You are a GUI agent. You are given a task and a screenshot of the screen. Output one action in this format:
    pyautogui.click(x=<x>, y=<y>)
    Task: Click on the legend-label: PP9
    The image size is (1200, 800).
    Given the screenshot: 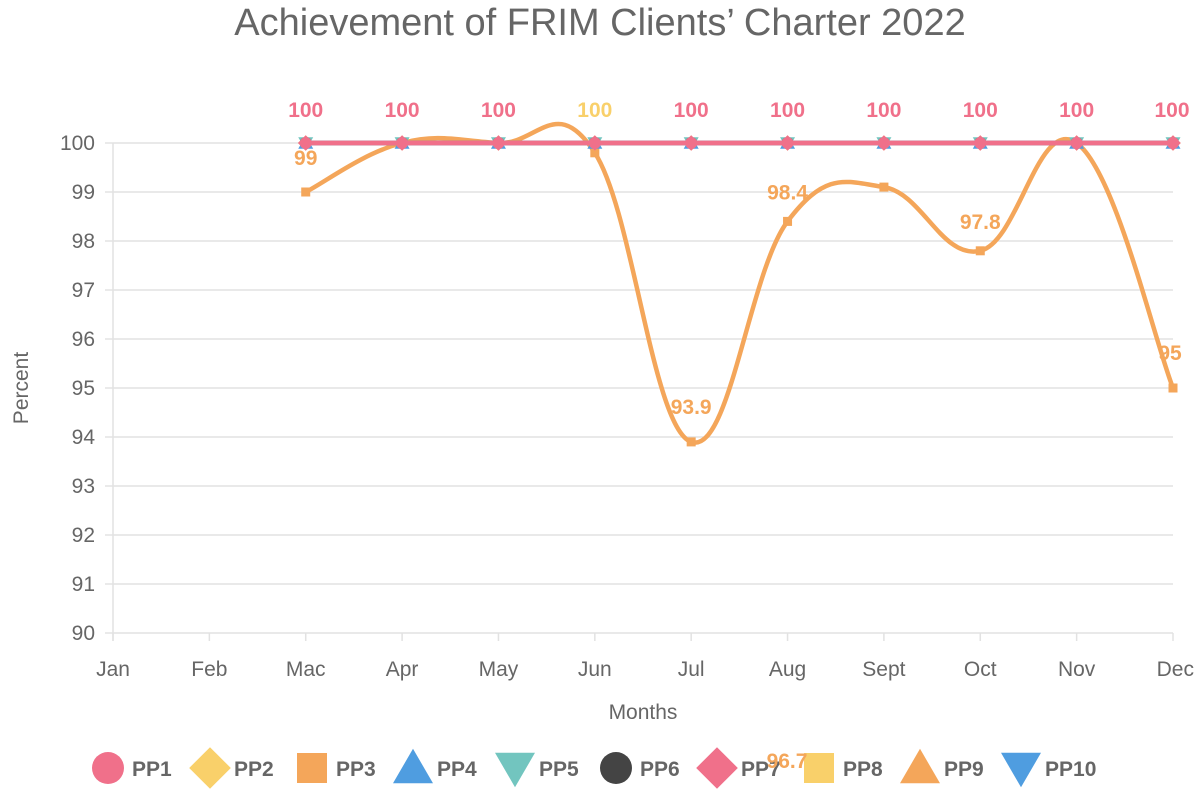 What is the action you would take?
    pyautogui.click(x=964, y=769)
    